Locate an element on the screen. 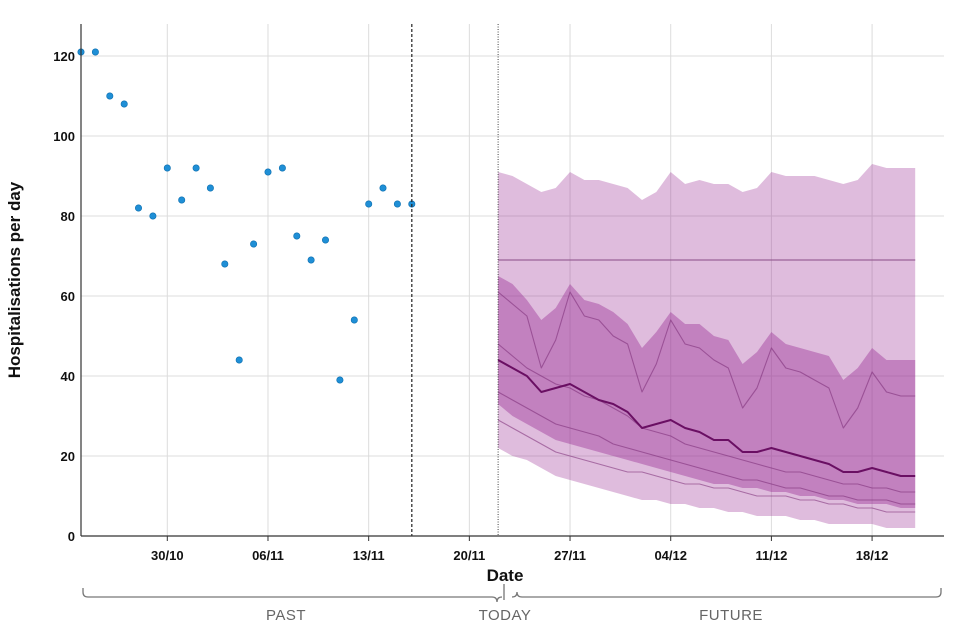  date-markers is located at coordinates (455, 280).